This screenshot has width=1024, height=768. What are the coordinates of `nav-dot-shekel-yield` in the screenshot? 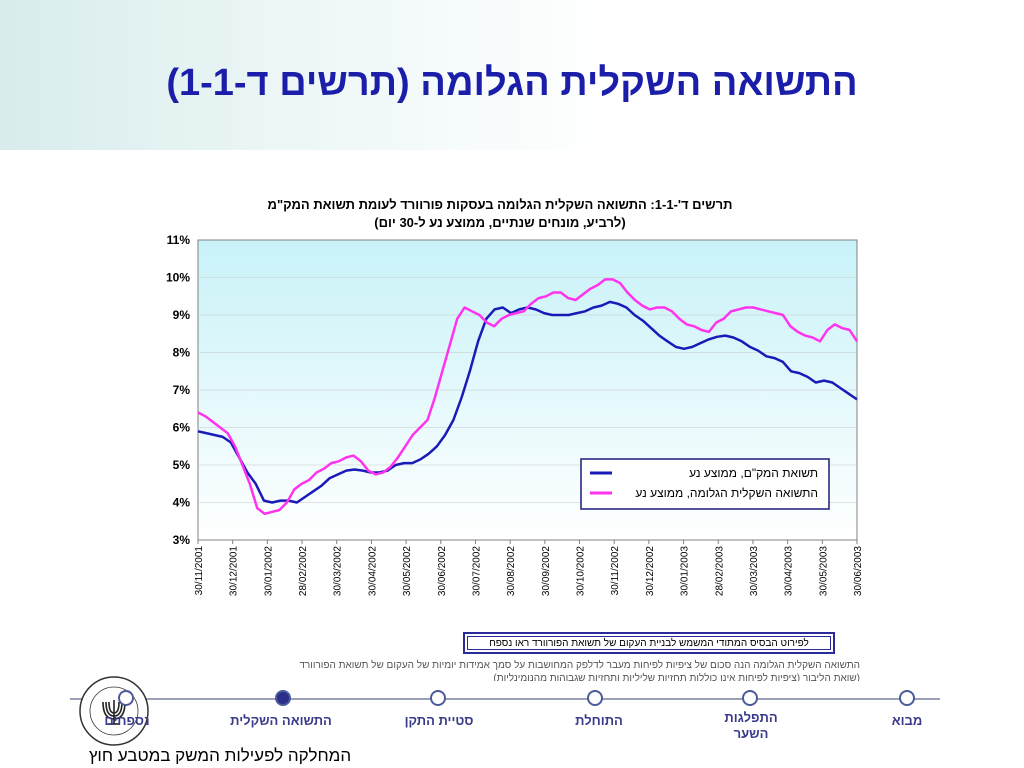 It's located at (283, 698).